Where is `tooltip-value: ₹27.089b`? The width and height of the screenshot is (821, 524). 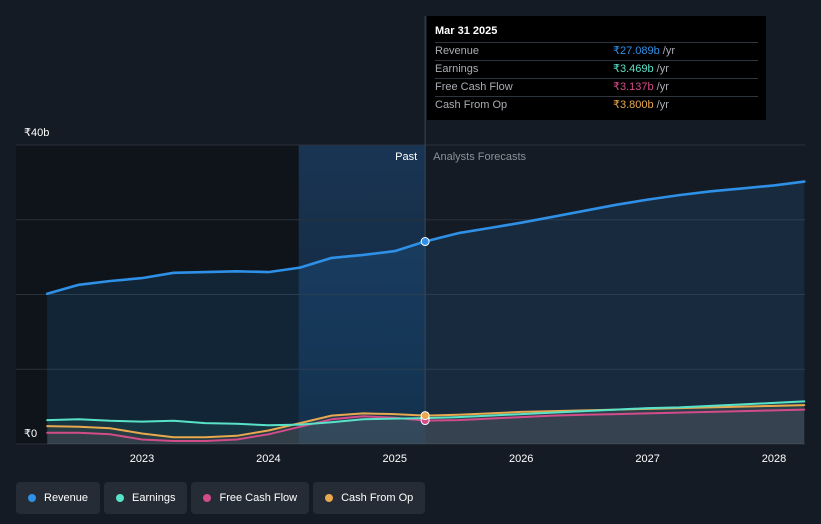
tooltip-value: ₹27.089b is located at coordinates (636, 51).